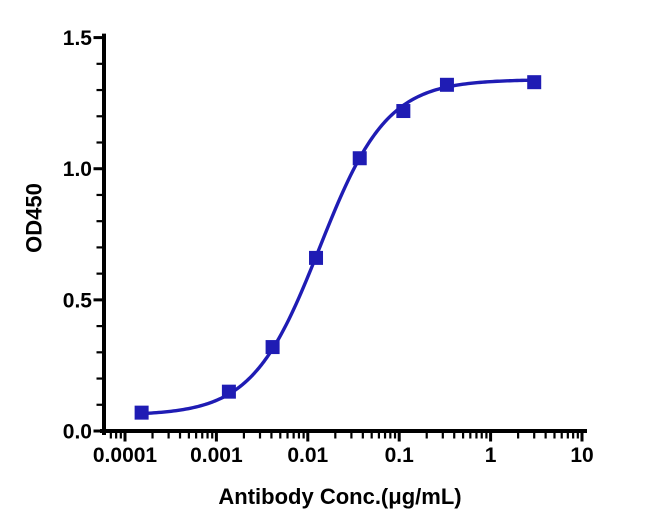  I want to click on x-axis-ticks: 0.0001 0.001 0.01 0.1 1 10, so click(343, 450).